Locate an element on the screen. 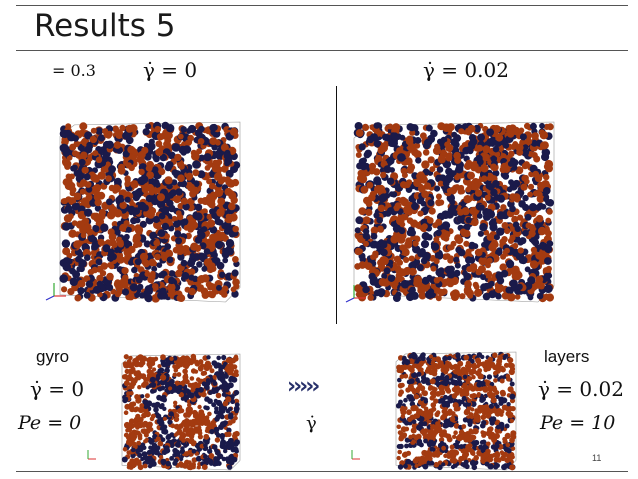 This screenshot has height=479, width=638. top-left-shear-rate: γ̇ = 0 is located at coordinates (170, 70).